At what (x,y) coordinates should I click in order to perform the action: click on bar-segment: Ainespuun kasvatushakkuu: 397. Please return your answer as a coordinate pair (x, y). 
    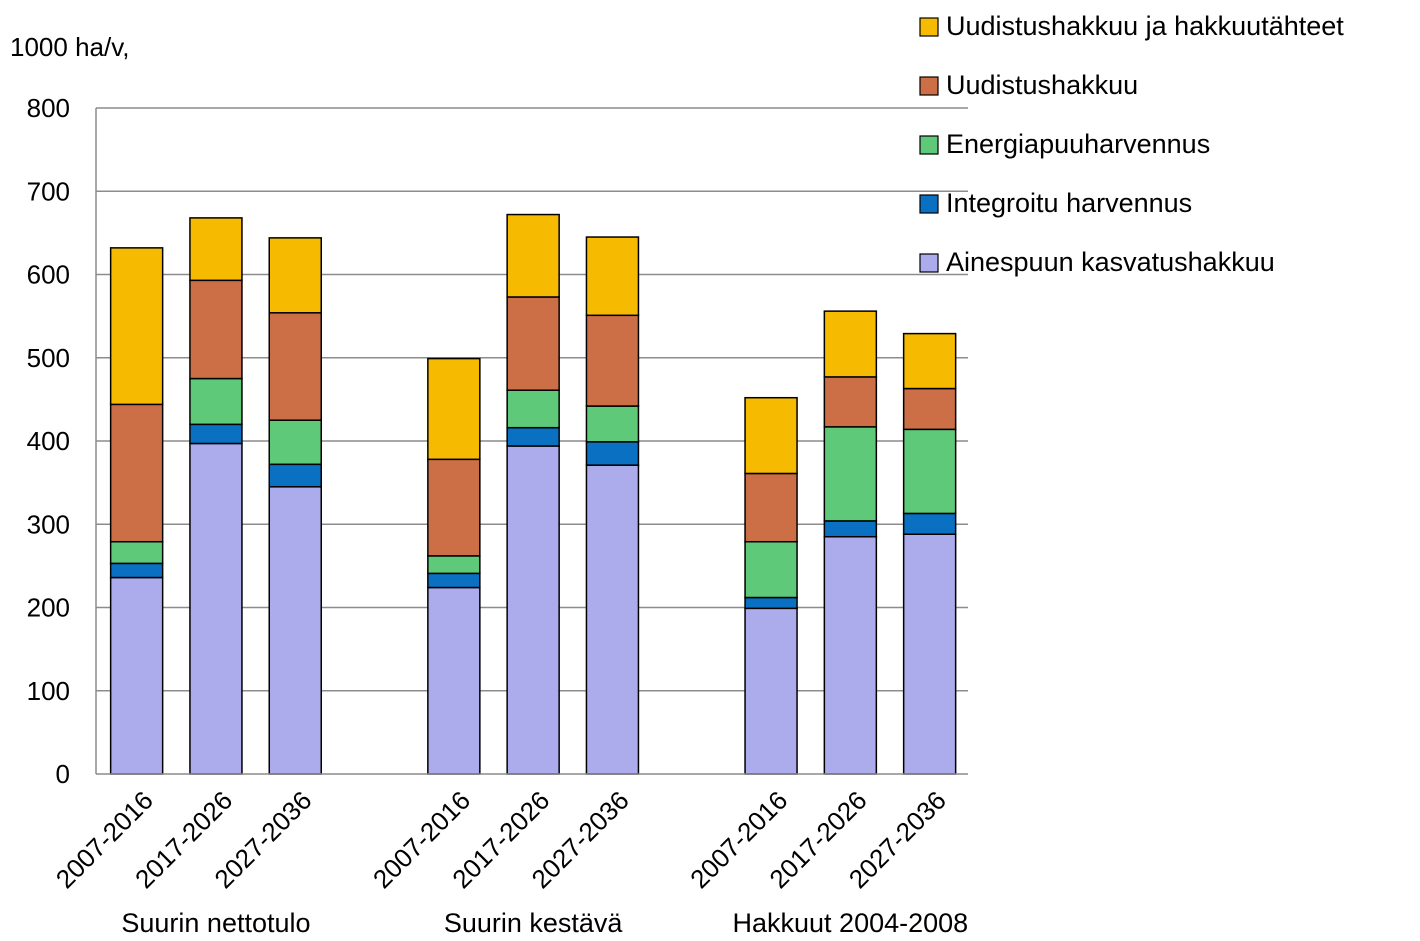
    Looking at the image, I should click on (216, 608).